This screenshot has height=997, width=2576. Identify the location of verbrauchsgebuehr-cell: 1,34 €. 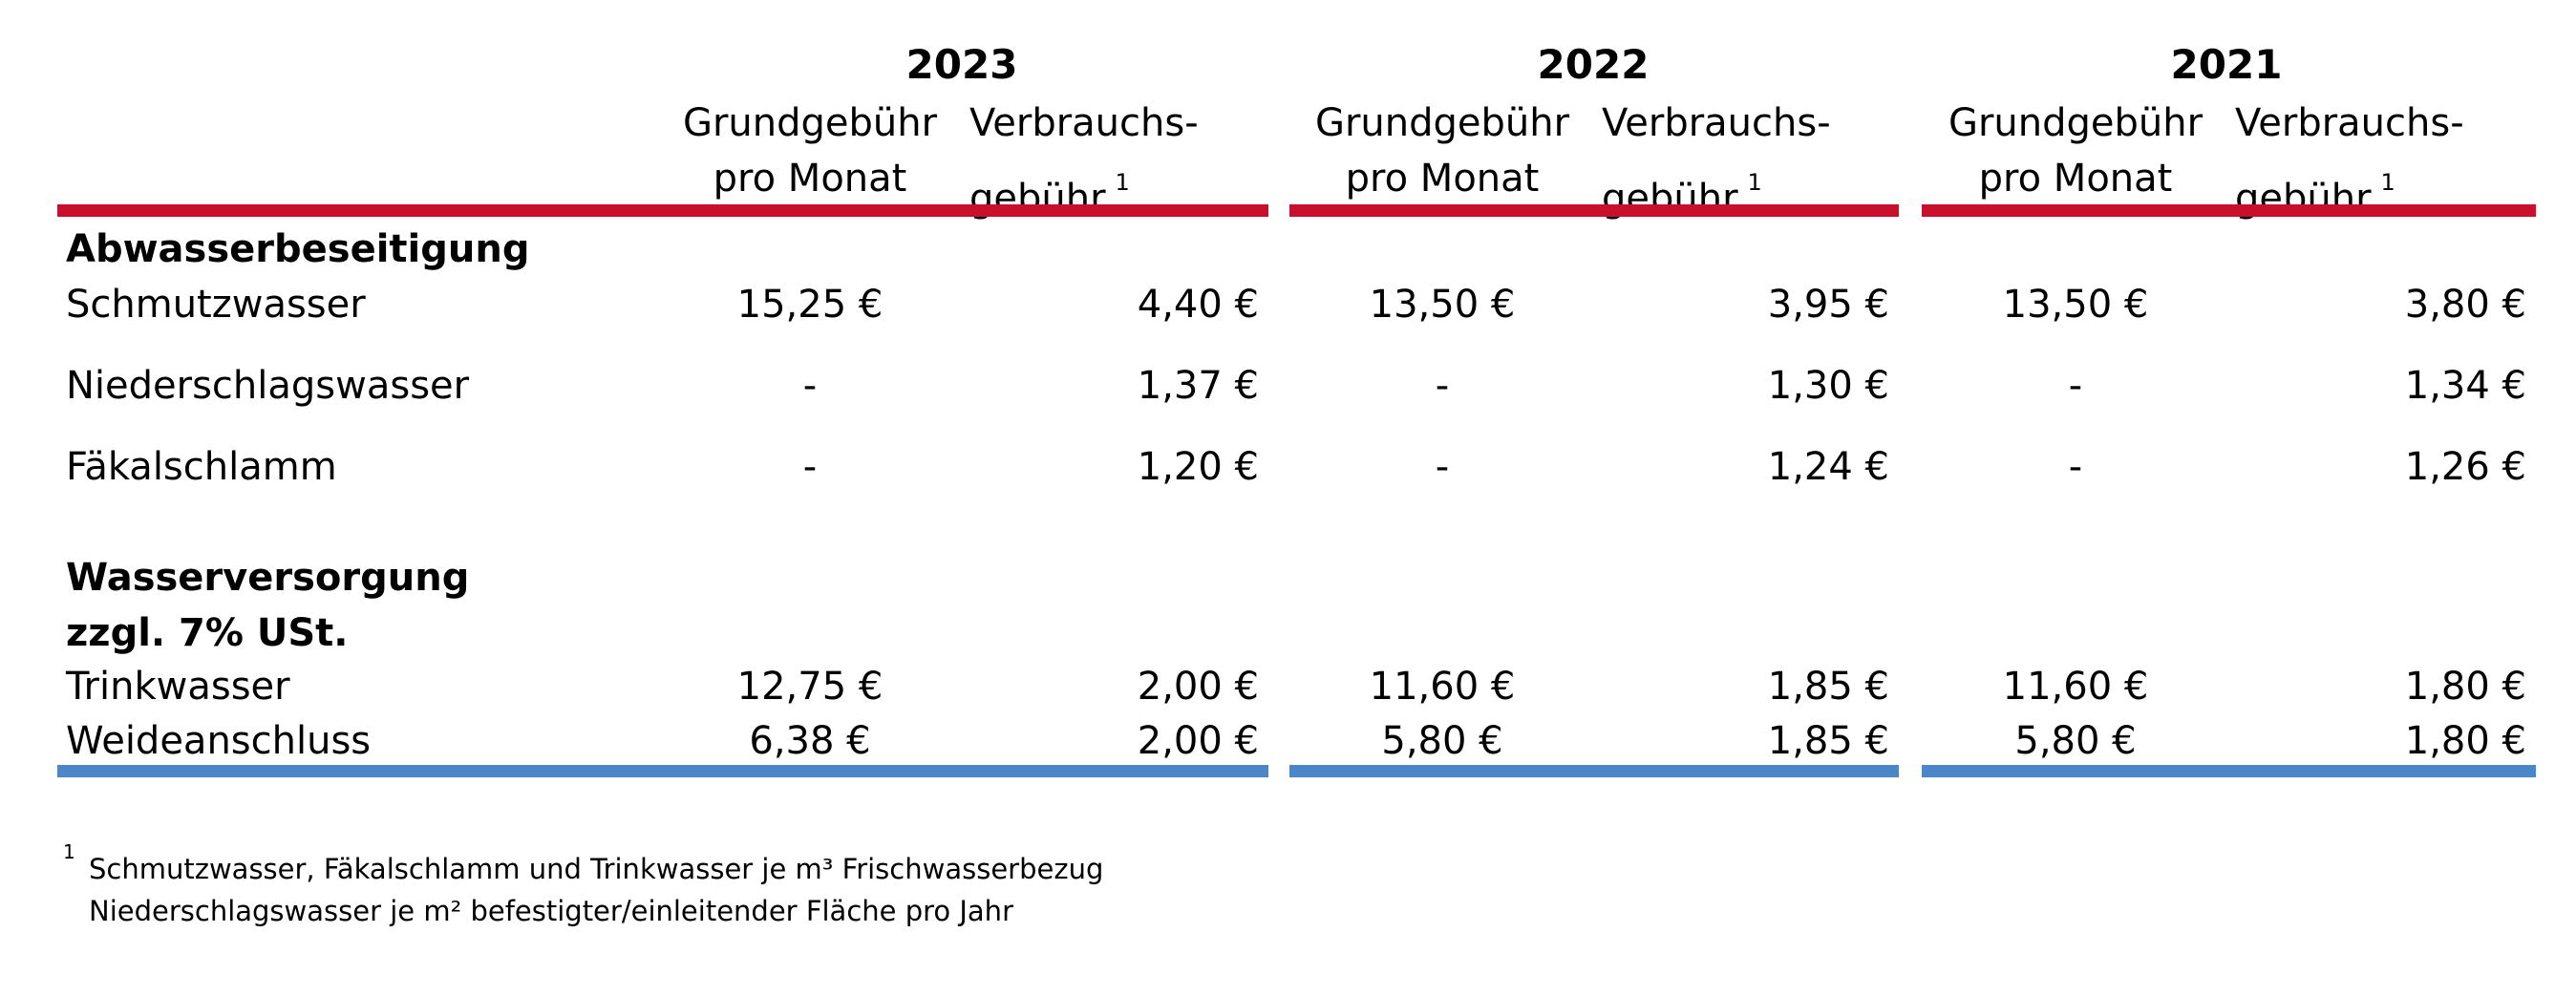
(2465, 386).